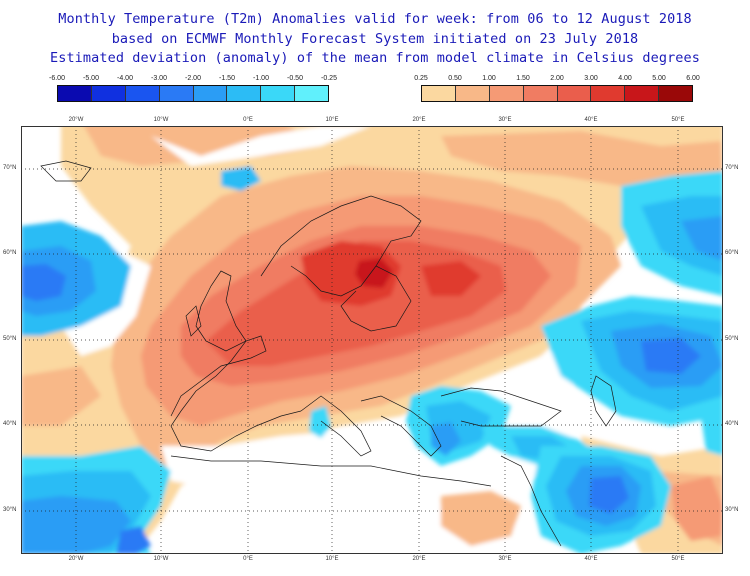 Image resolution: width=750 pixels, height=576 pixels. What do you see at coordinates (659, 78) in the screenshot?
I see `legend_warm-label: 5.00` at bounding box center [659, 78].